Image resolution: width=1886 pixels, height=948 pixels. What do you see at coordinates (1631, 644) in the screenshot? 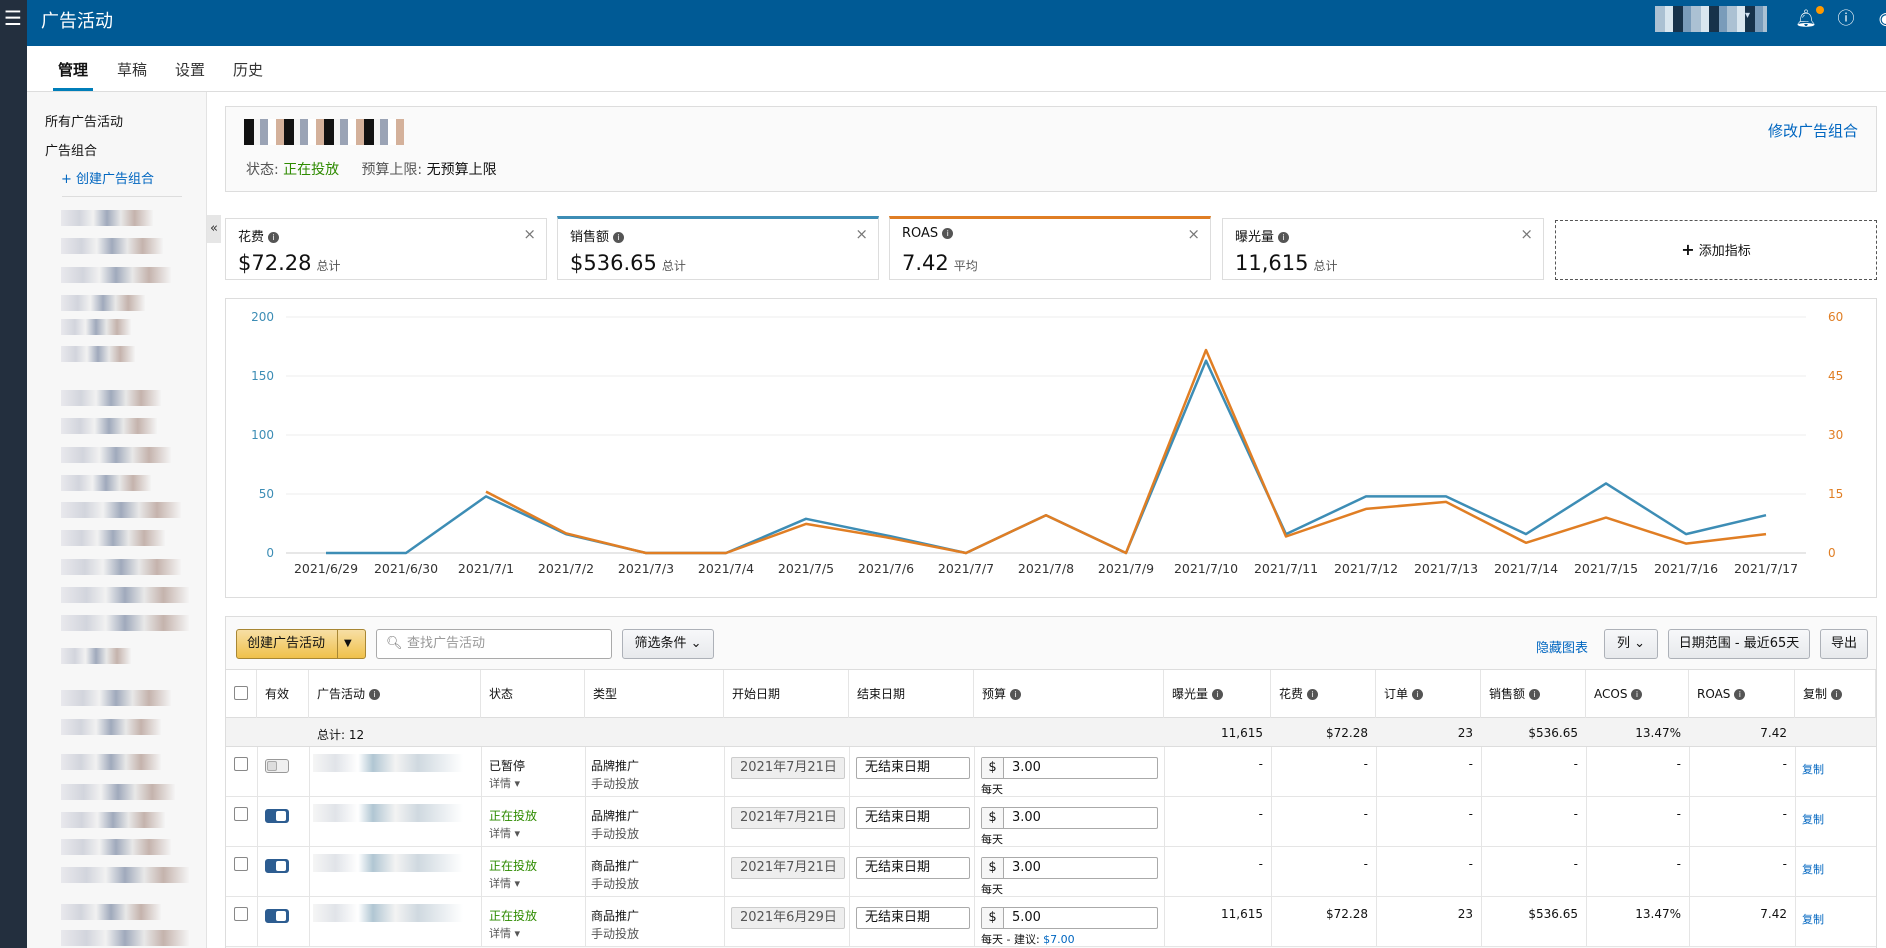
I see `columns-button: 列 ⌄` at bounding box center [1631, 644].